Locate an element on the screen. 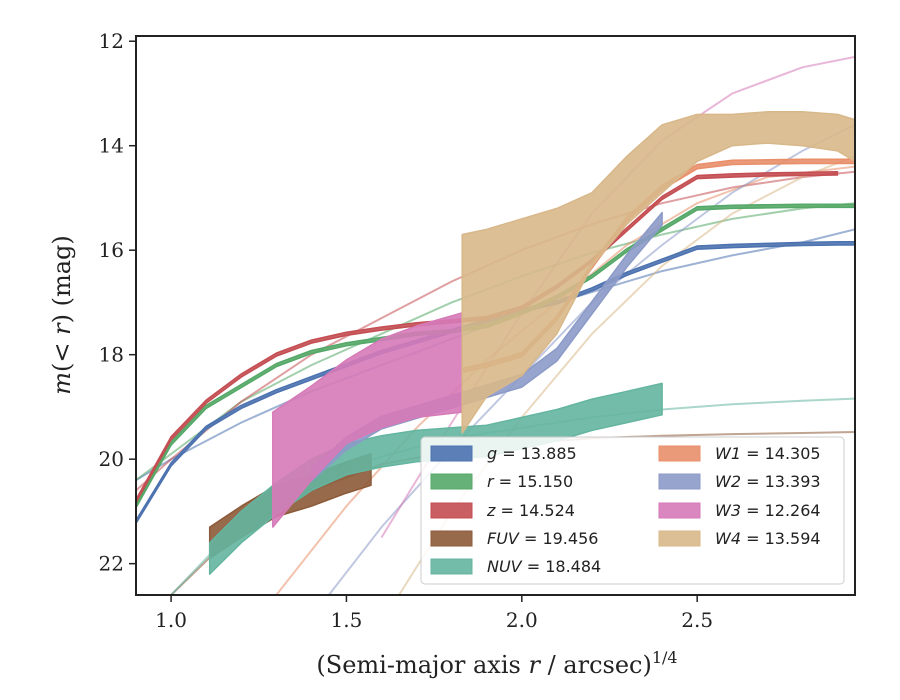 The image size is (900, 700). legend-swatch-fuv is located at coordinates (451, 538).